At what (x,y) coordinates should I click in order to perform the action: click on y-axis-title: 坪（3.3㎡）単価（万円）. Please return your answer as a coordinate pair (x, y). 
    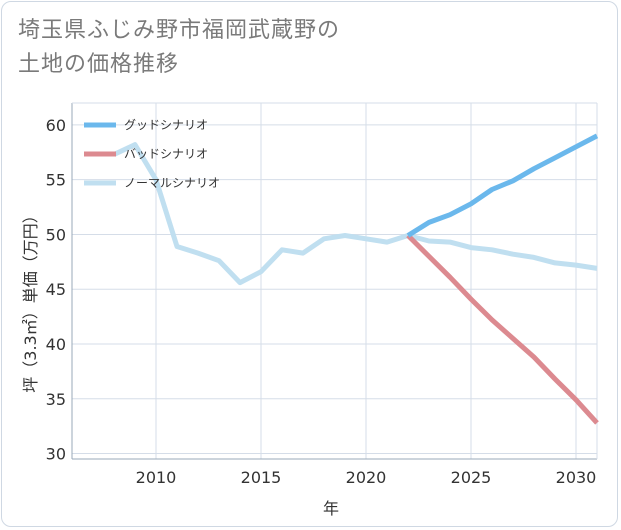
    Looking at the image, I should click on (30, 299).